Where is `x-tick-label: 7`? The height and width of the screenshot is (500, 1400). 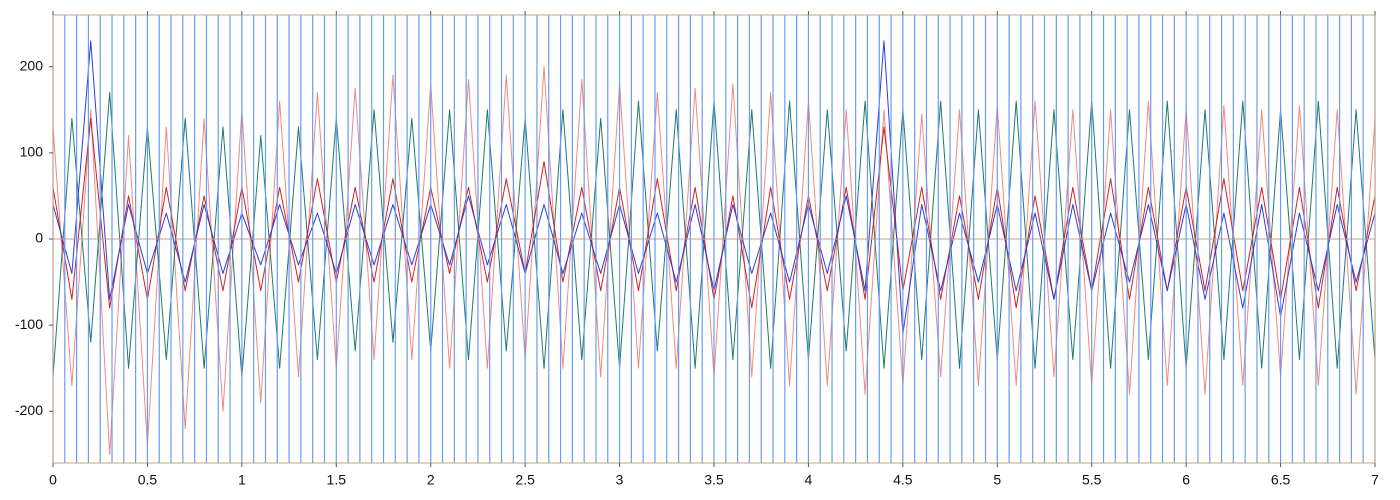
x-tick-label: 7 is located at coordinates (1375, 480).